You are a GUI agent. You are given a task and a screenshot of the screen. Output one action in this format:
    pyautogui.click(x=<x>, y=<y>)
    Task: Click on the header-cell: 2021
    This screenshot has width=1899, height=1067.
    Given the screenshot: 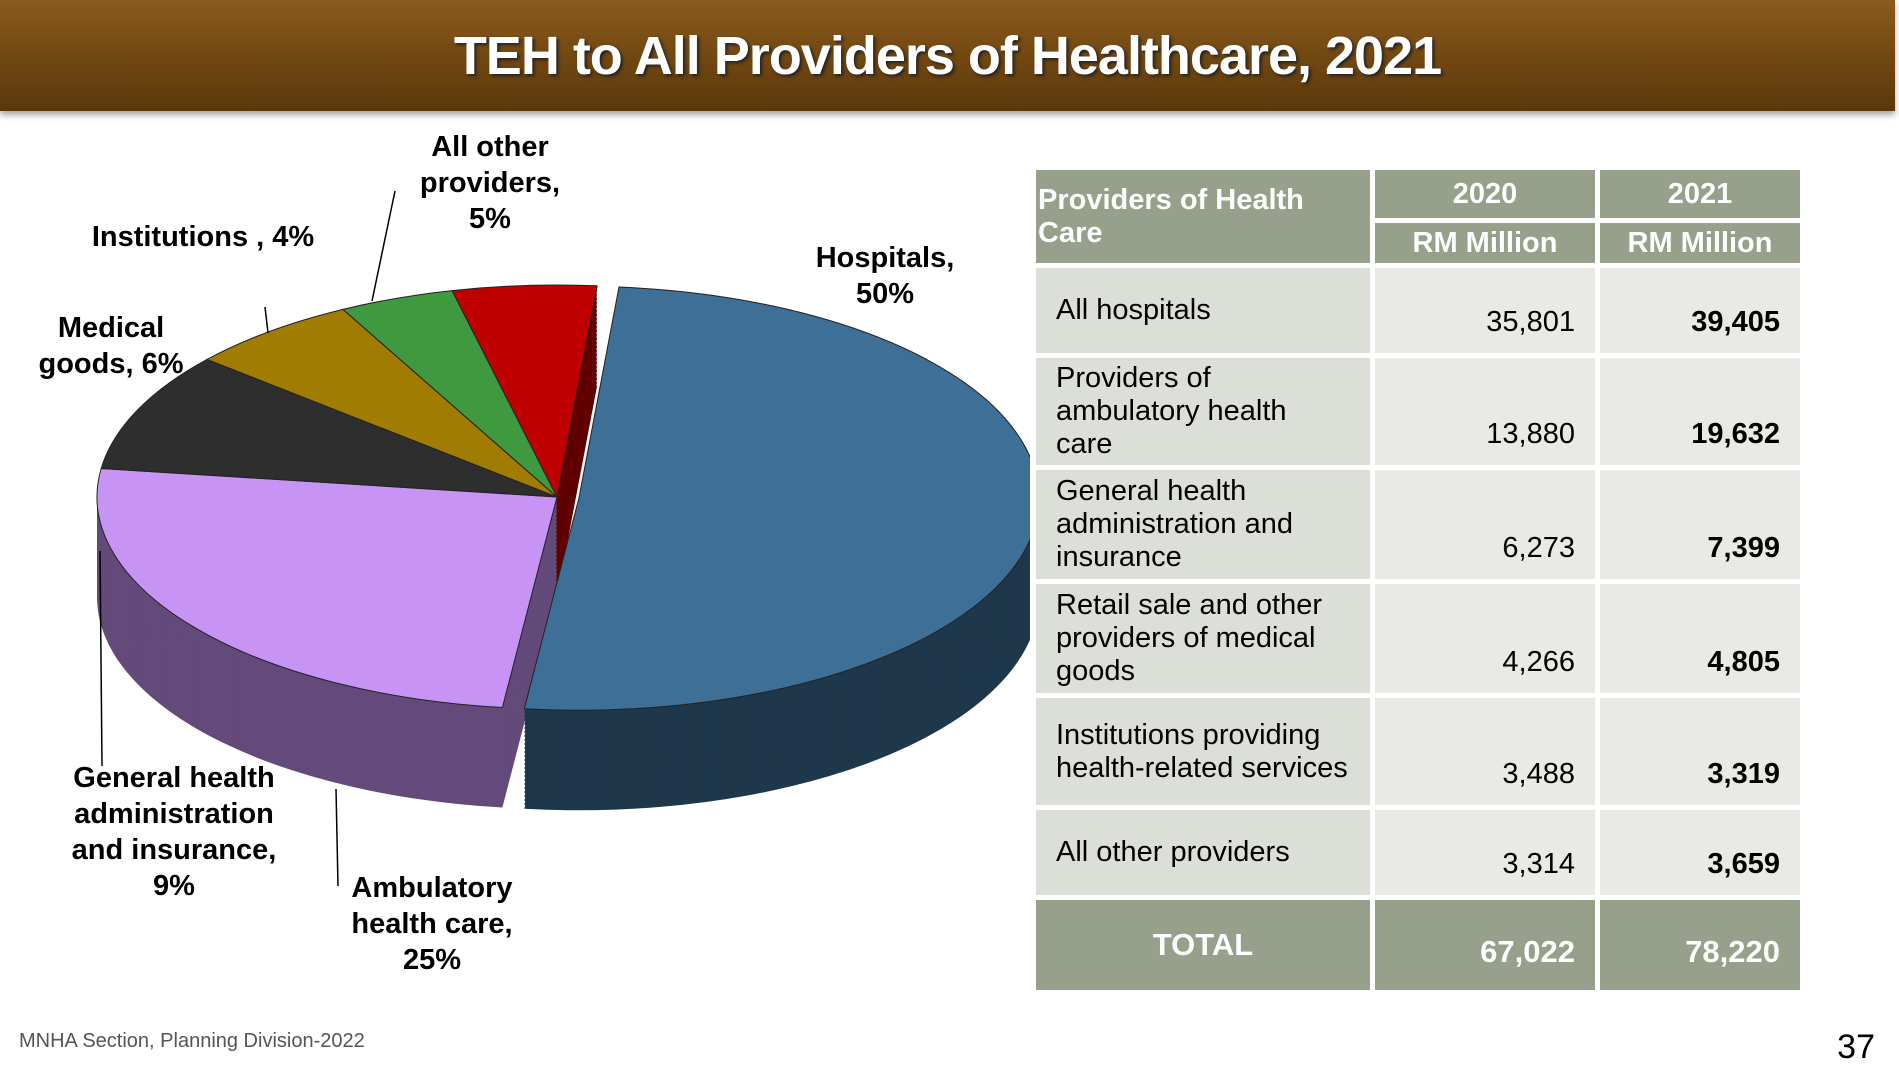 What is the action you would take?
    pyautogui.click(x=1700, y=194)
    